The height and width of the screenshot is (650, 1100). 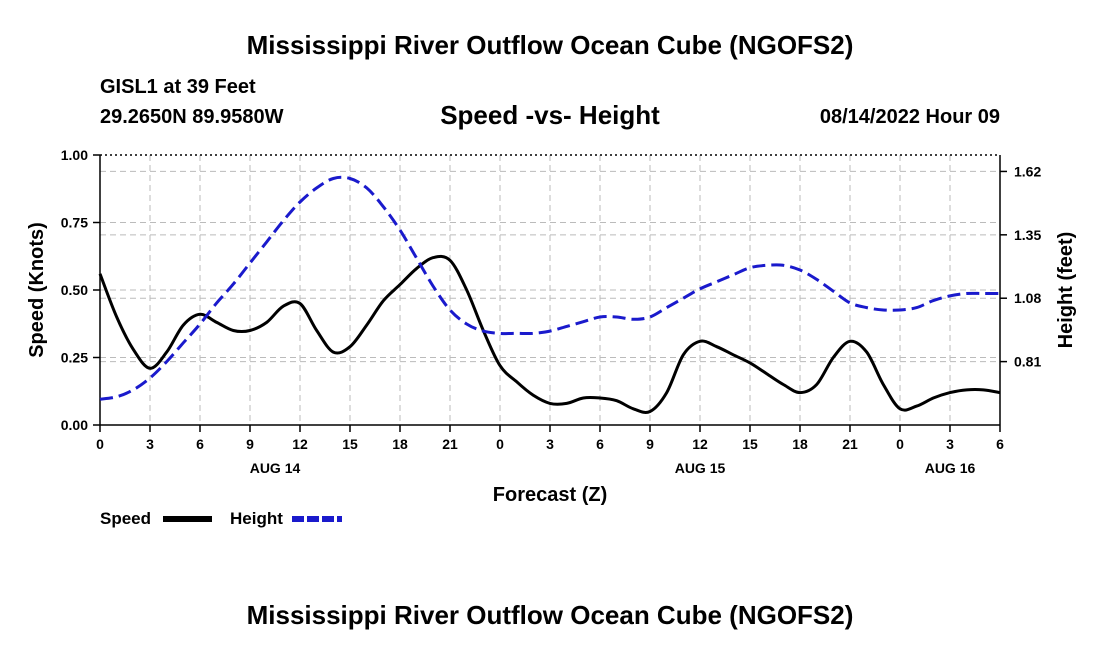 What do you see at coordinates (317, 519) in the screenshot?
I see `legend-height-swatch` at bounding box center [317, 519].